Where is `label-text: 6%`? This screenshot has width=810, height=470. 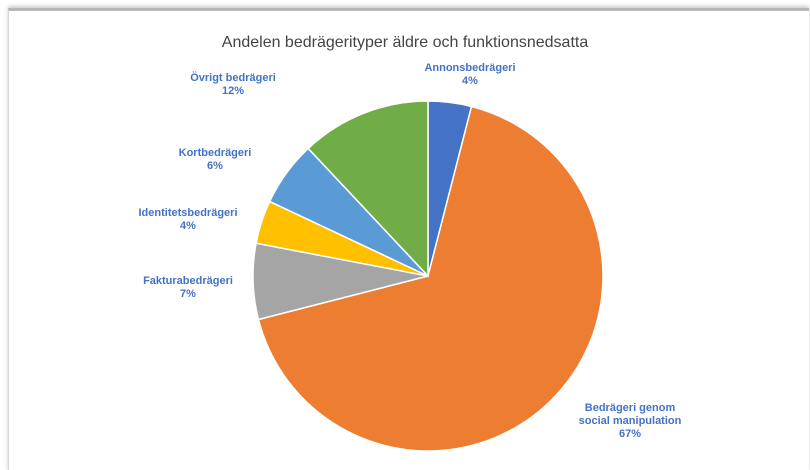 label-text: 6% is located at coordinates (215, 166).